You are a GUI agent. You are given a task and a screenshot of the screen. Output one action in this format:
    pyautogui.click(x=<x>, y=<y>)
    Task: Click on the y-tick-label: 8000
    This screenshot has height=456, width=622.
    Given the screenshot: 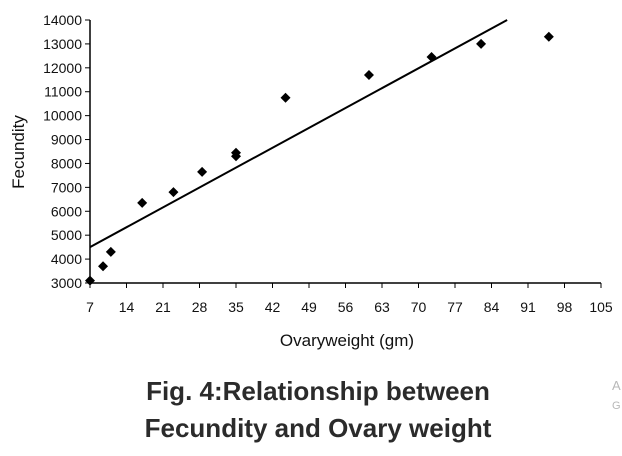 What is the action you would take?
    pyautogui.click(x=66, y=163)
    